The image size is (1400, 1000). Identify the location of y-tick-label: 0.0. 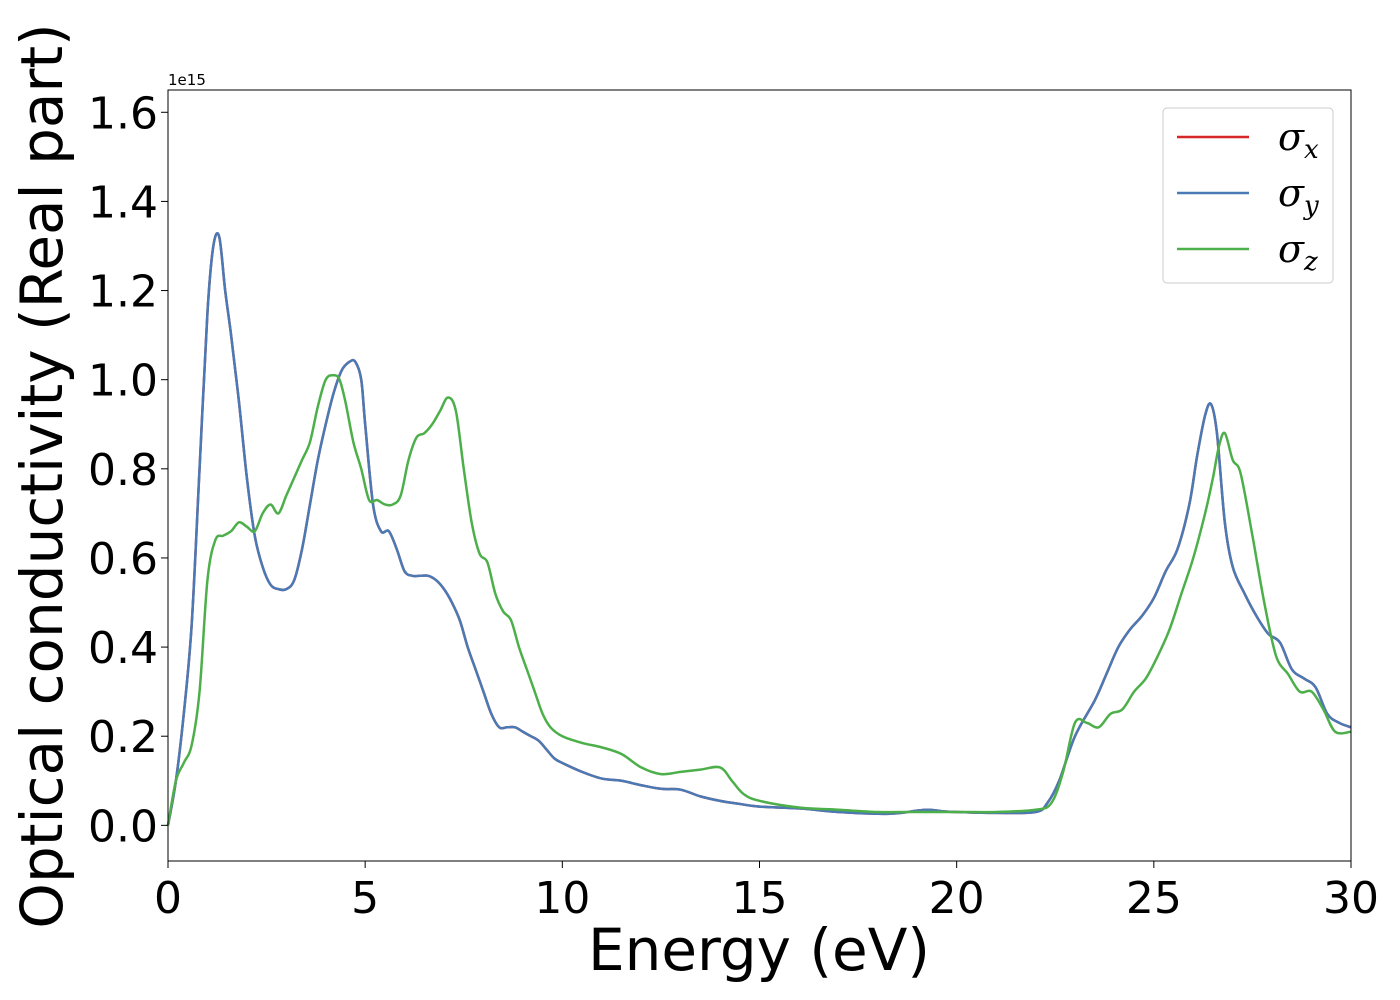
(123, 826).